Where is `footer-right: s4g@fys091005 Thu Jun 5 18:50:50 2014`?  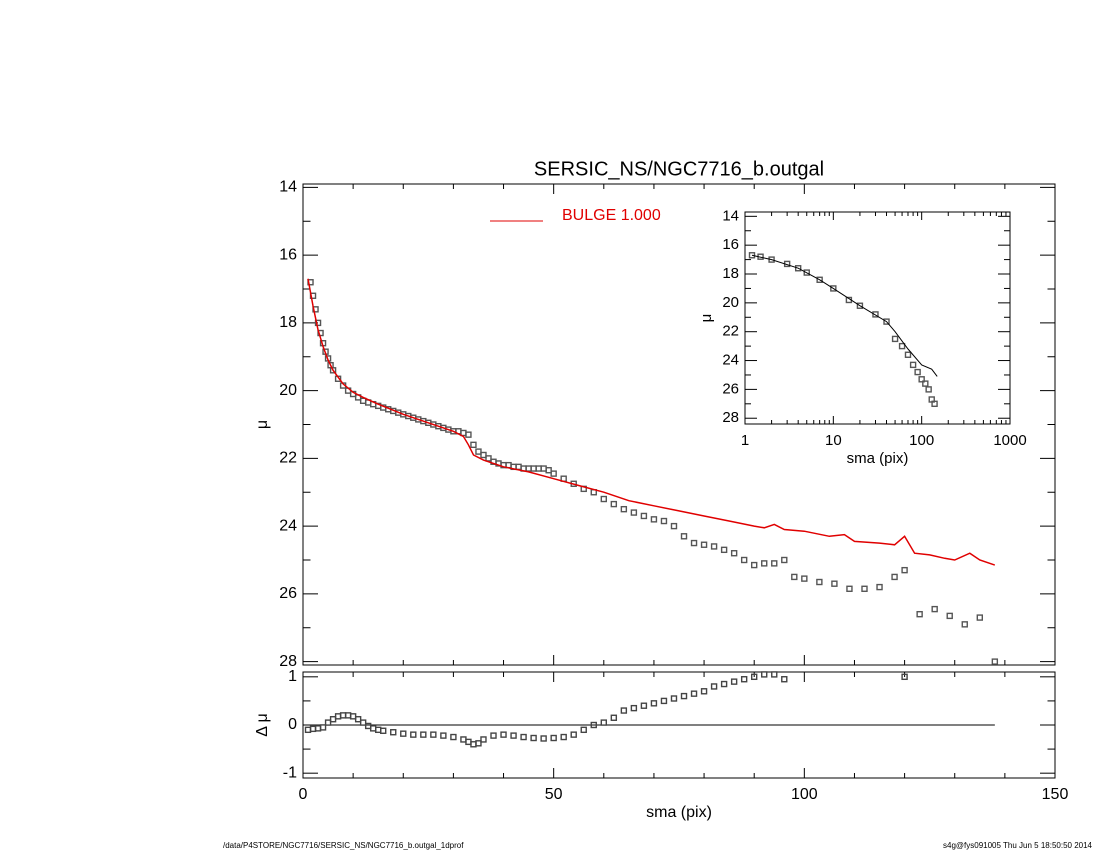 footer-right: s4g@fys091005 Thu Jun 5 18:50:50 2014 is located at coordinates (1018, 845).